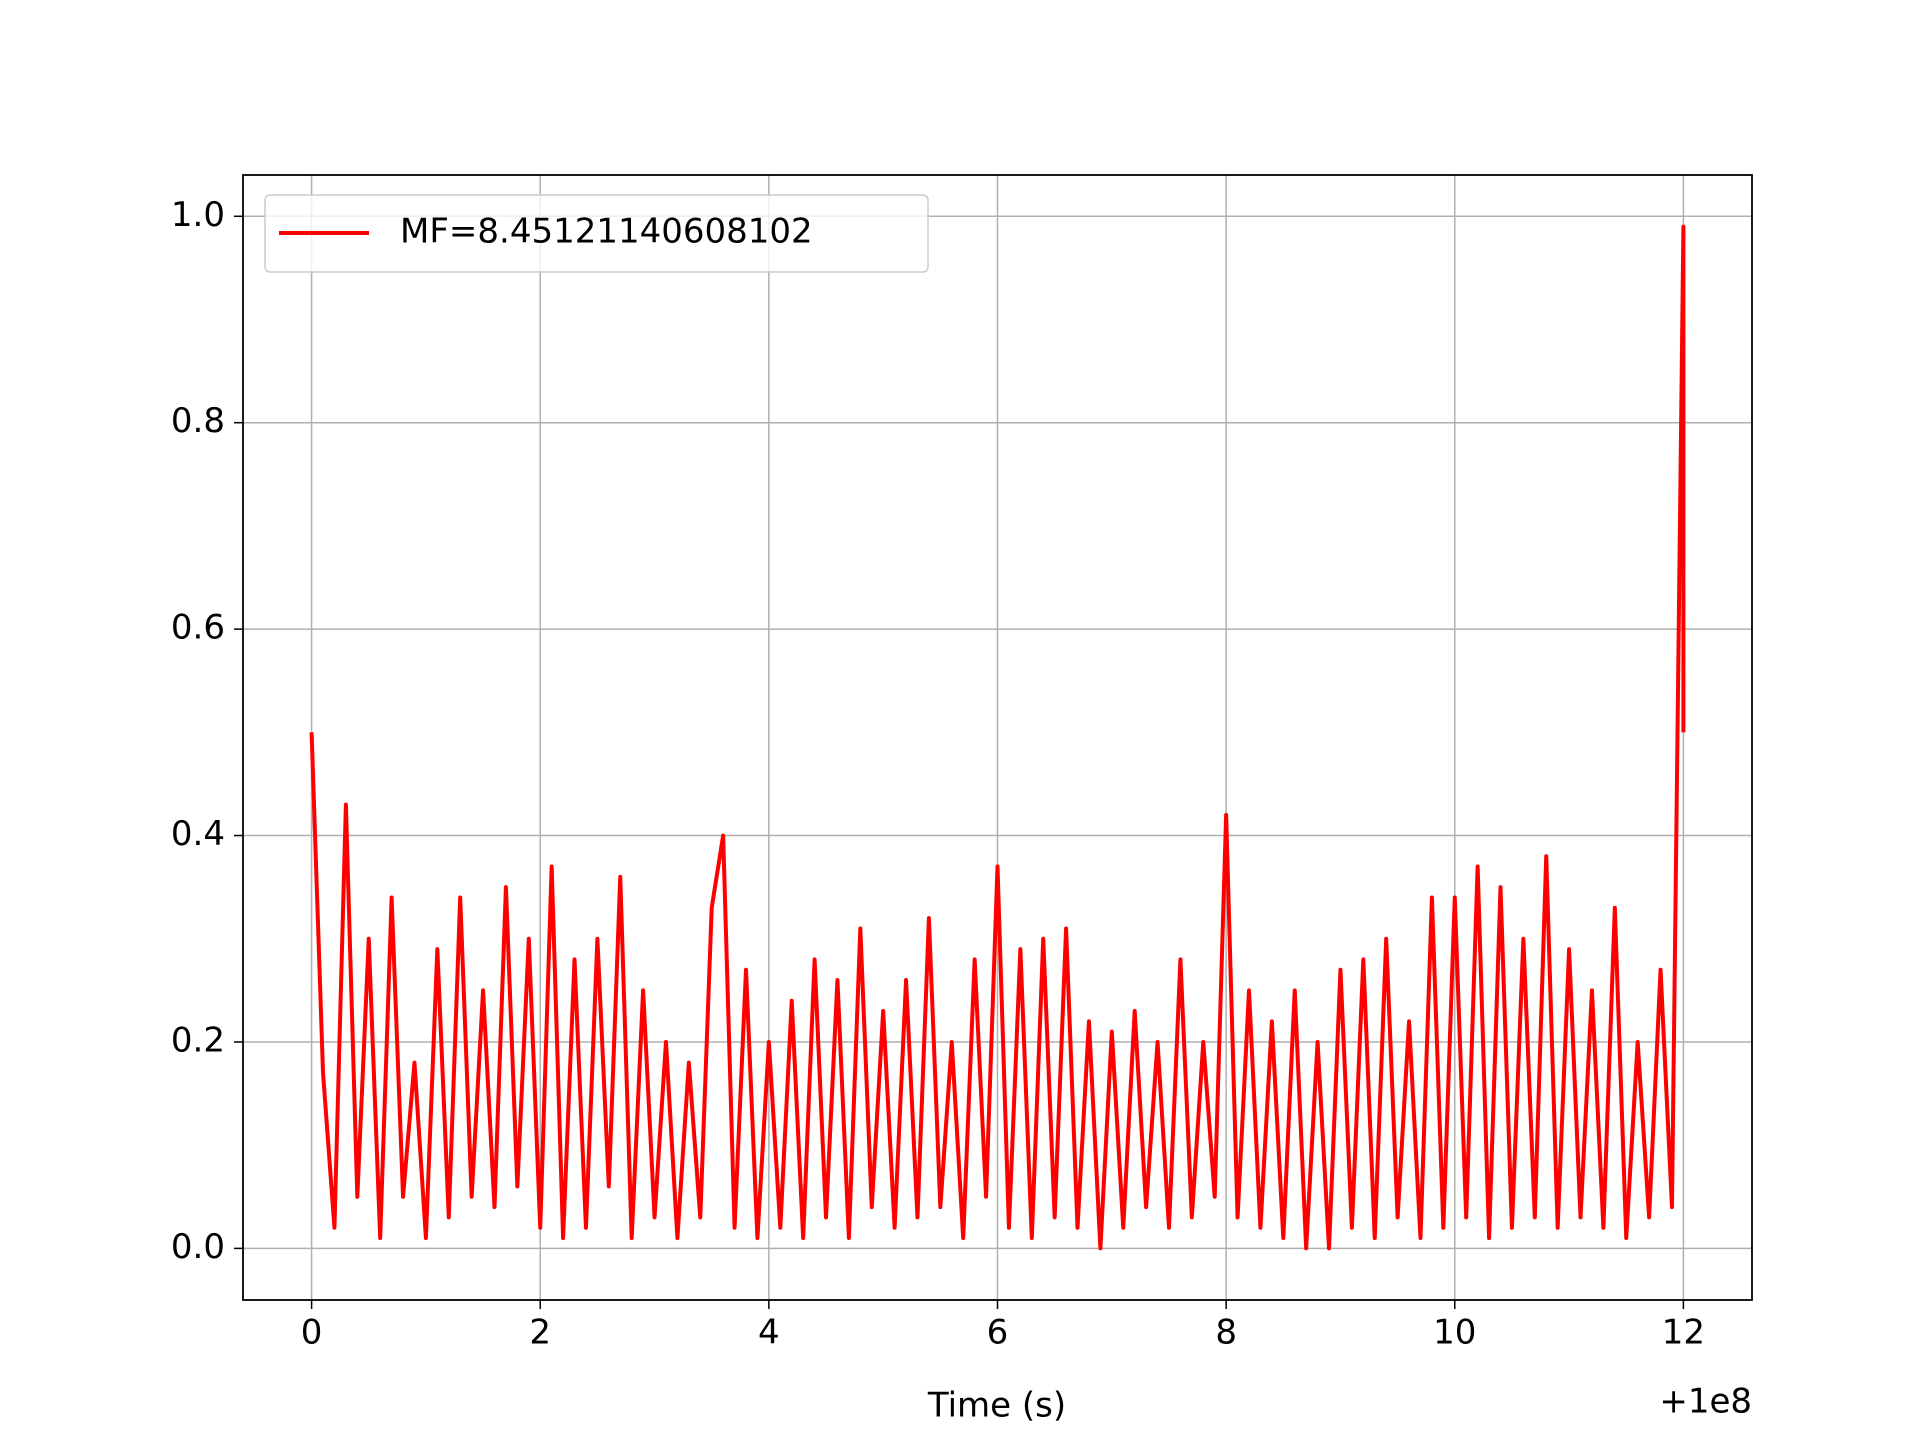  Describe the element at coordinates (1705, 1402) in the screenshot. I see `x-offset-label: +1e8` at that location.